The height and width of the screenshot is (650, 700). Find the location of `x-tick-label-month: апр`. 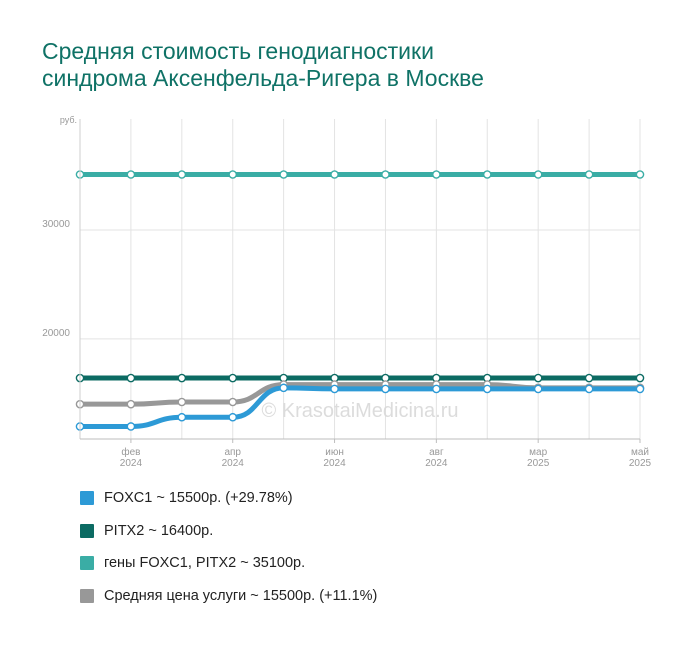

x-tick-label-month: апр is located at coordinates (232, 452).